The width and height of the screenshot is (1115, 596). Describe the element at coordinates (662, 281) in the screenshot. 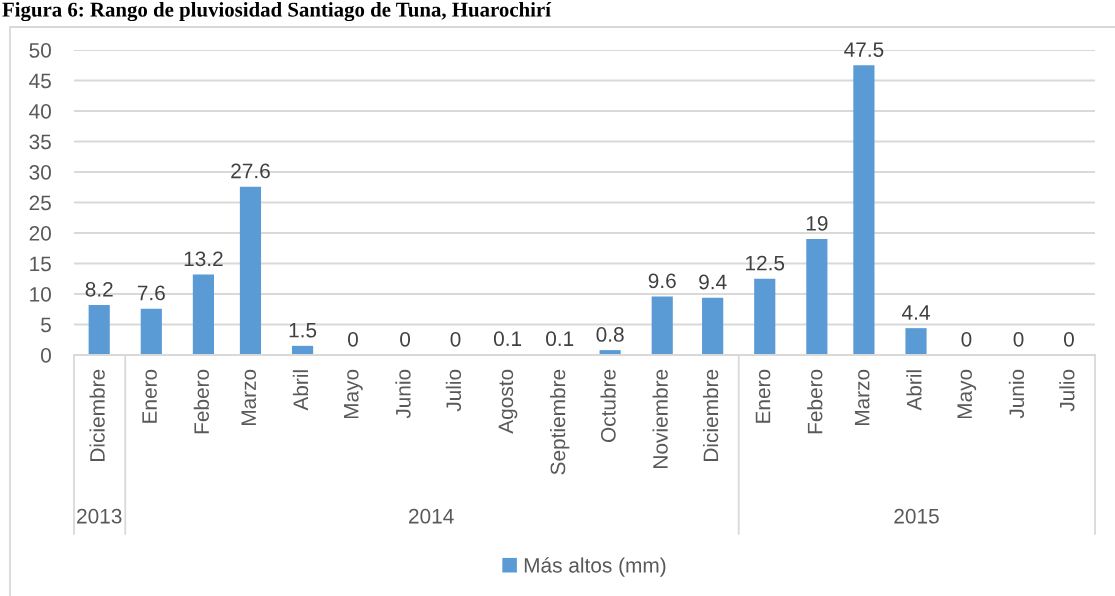

I see `data-label: 9.6` at that location.